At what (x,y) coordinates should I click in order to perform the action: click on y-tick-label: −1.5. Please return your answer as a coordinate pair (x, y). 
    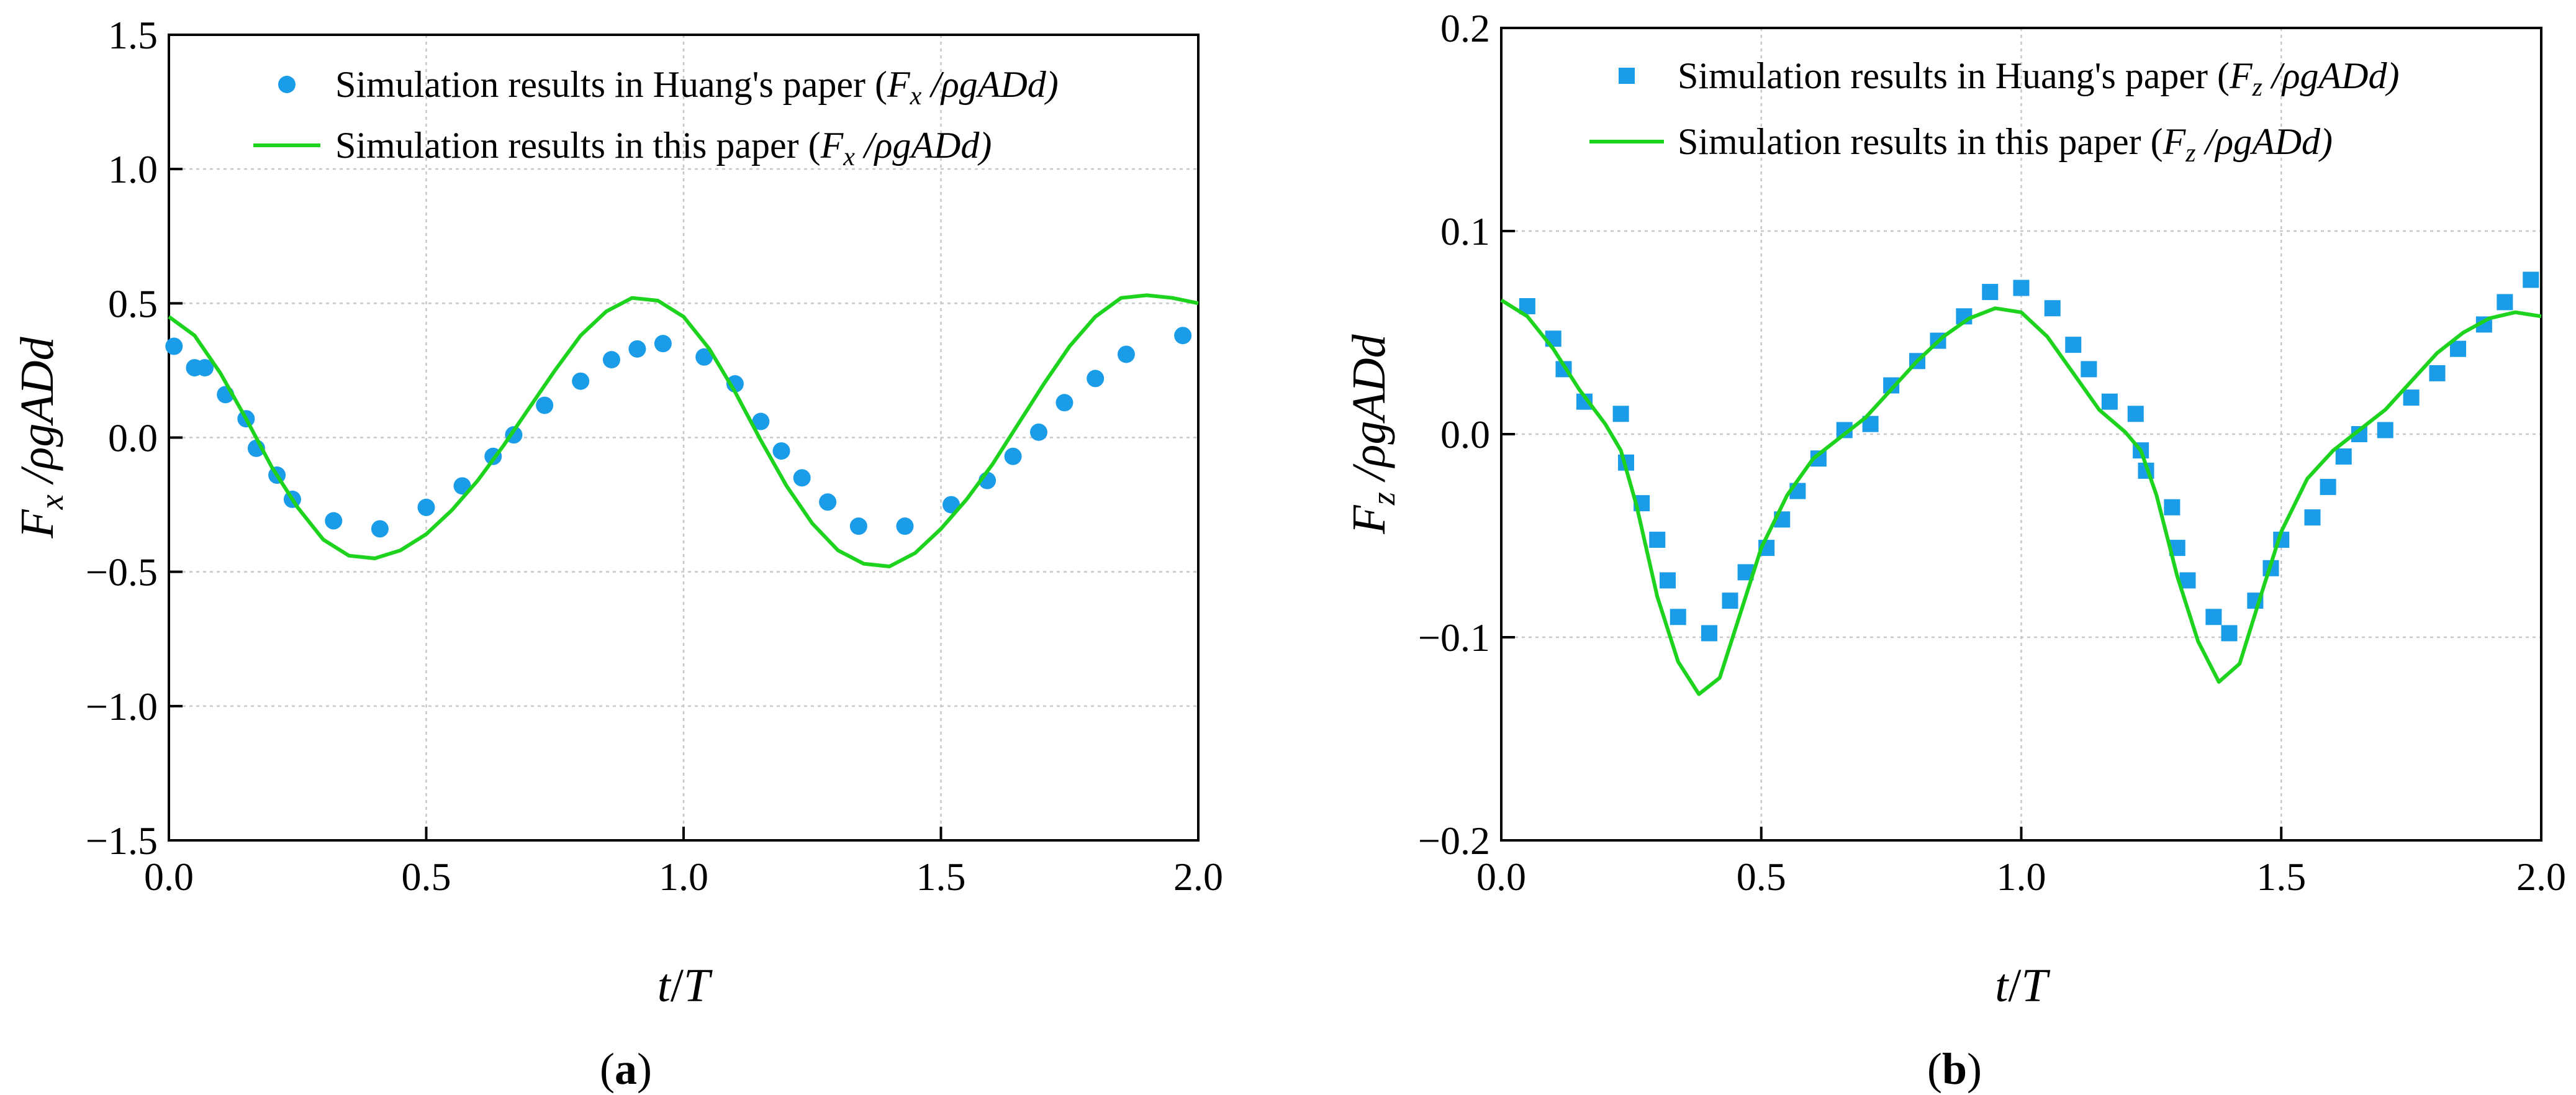
    Looking at the image, I should click on (122, 841).